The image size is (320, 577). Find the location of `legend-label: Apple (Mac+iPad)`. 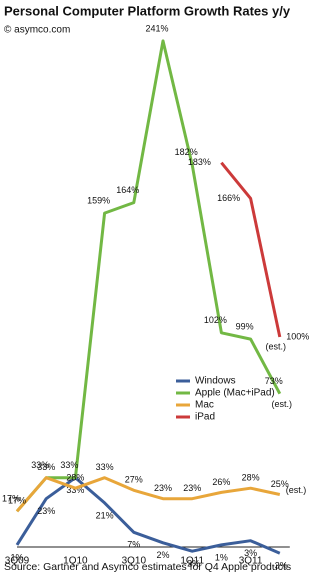

legend-label: Apple (Mac+iPad) is located at coordinates (235, 393).